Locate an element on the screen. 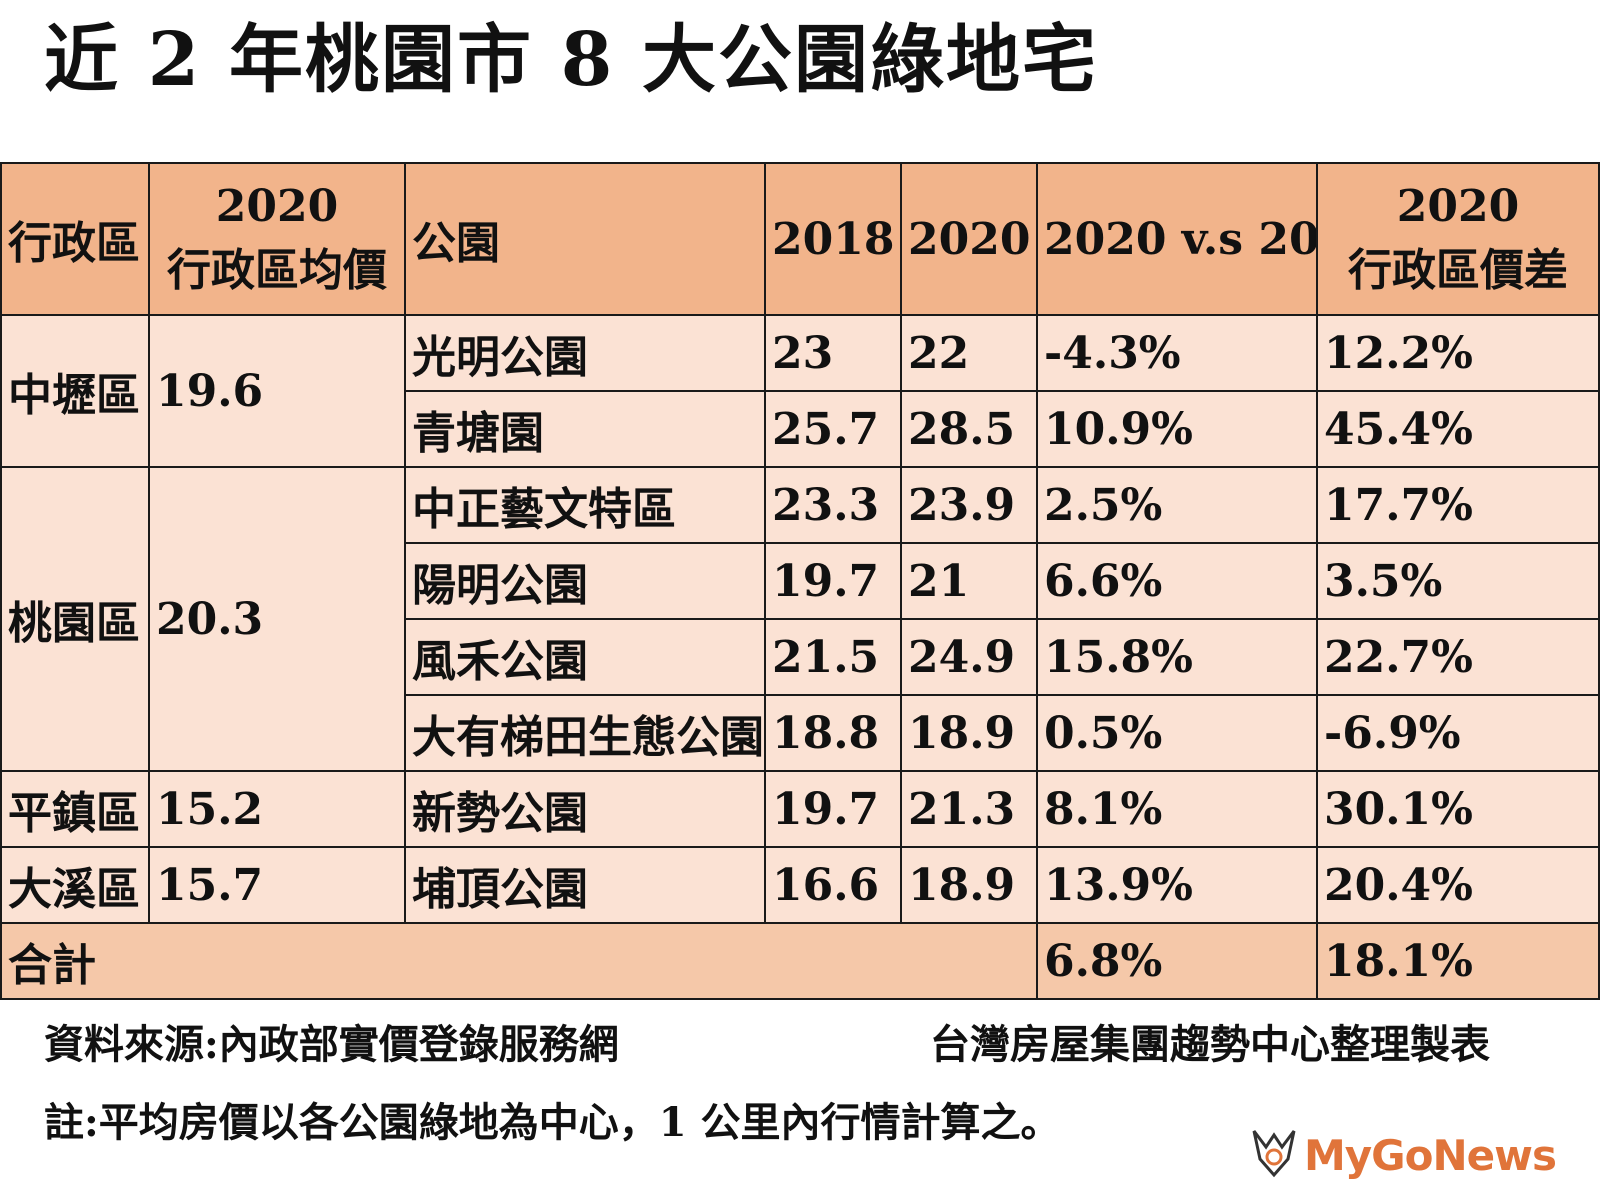  district-diff-cell: 3.5% is located at coordinates (1458, 581).